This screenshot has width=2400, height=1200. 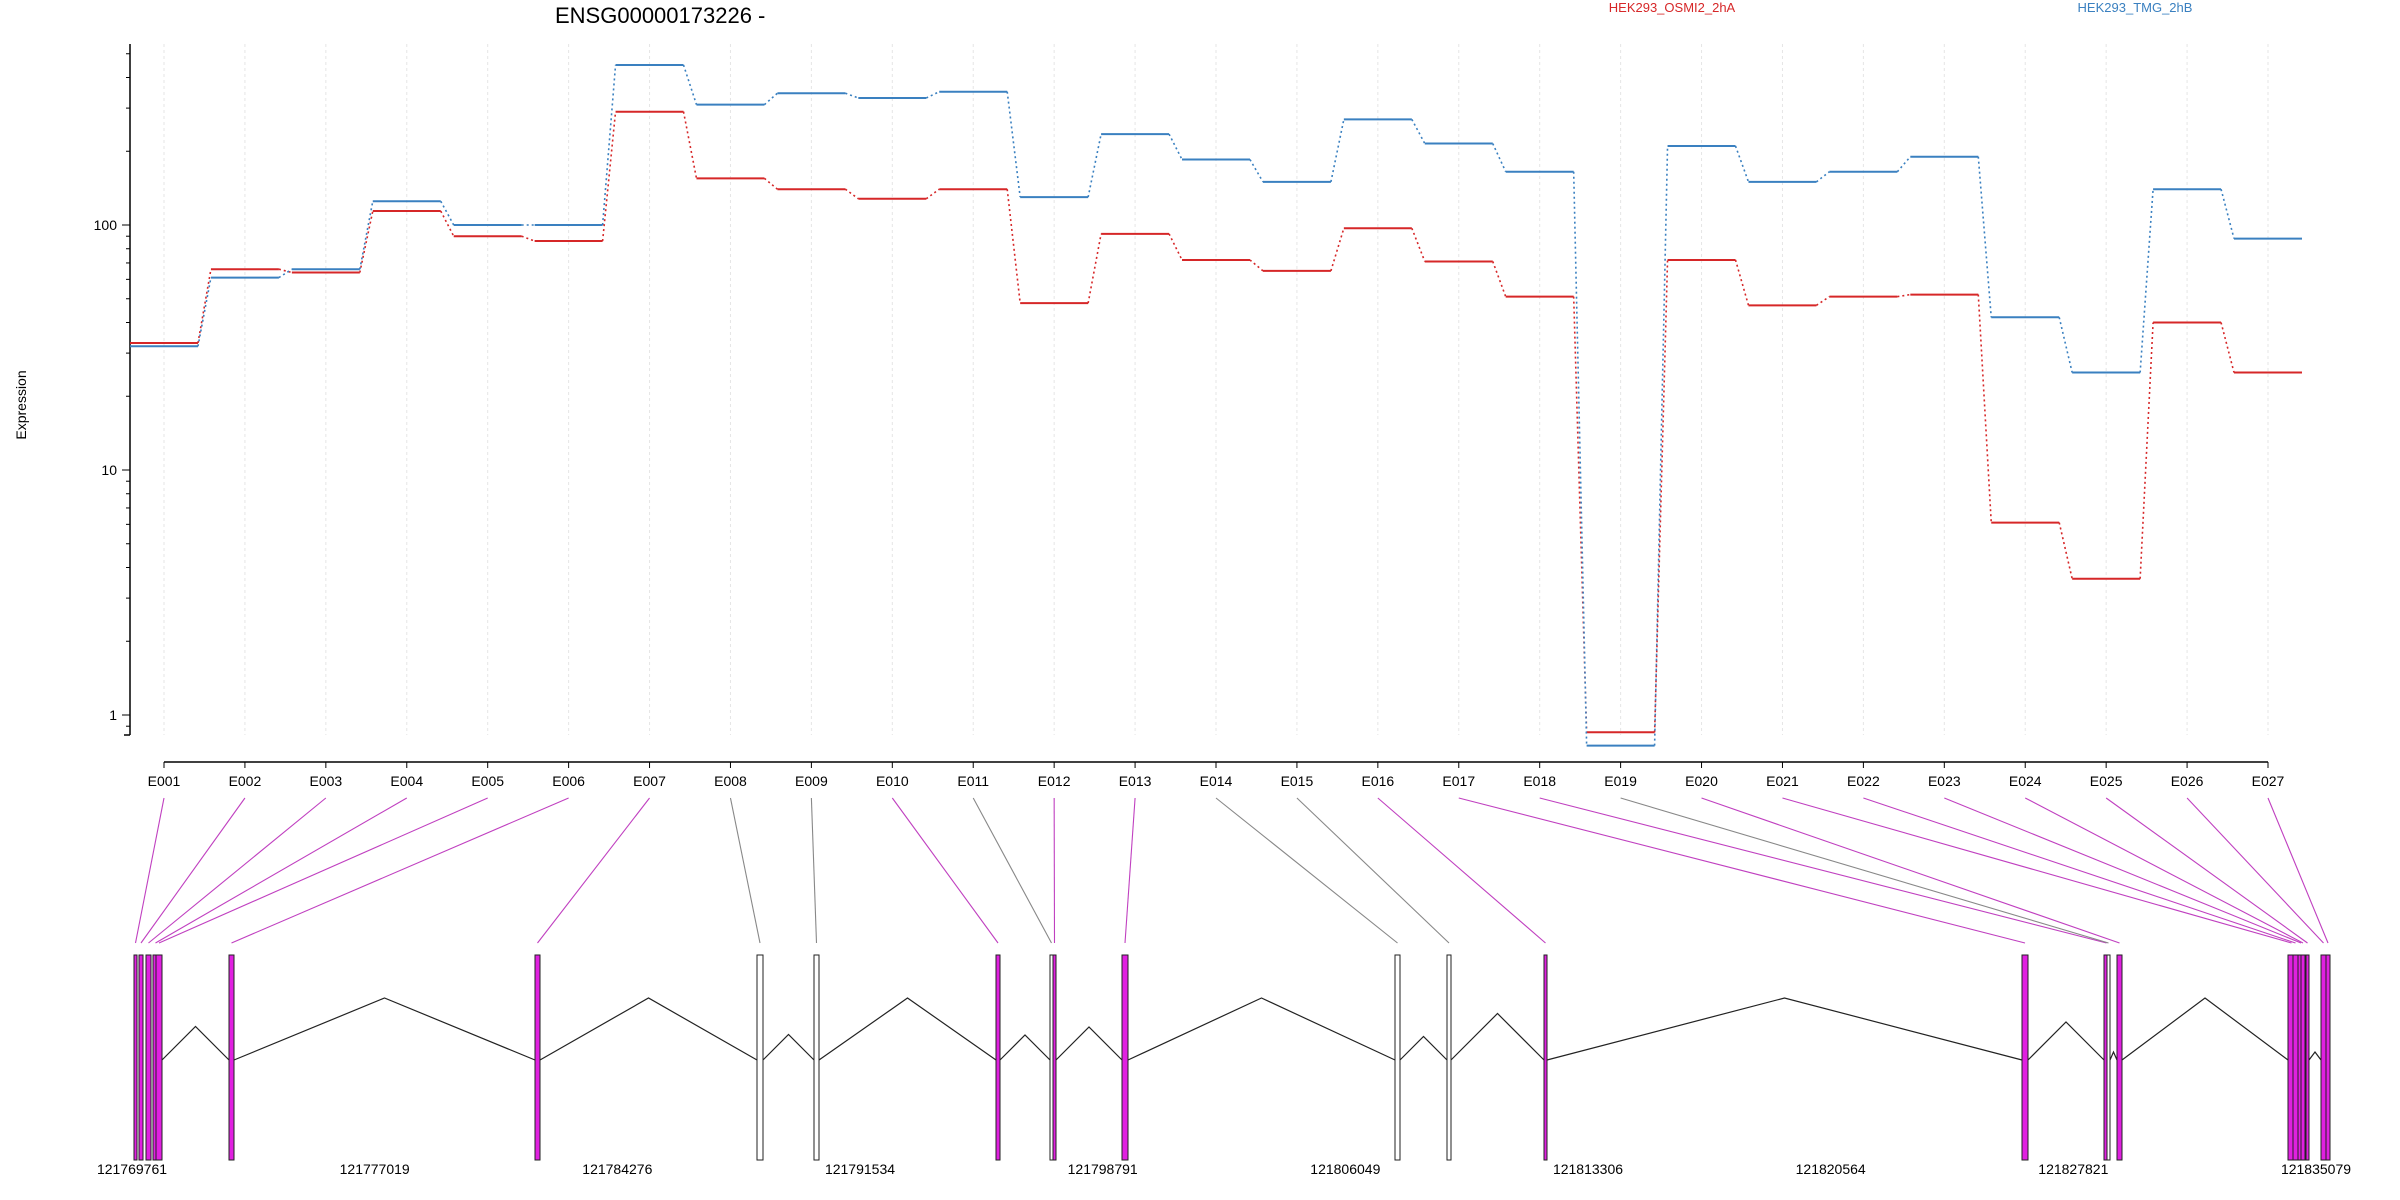 I want to click on x-tick-label-e001: E001, so click(x=164, y=781).